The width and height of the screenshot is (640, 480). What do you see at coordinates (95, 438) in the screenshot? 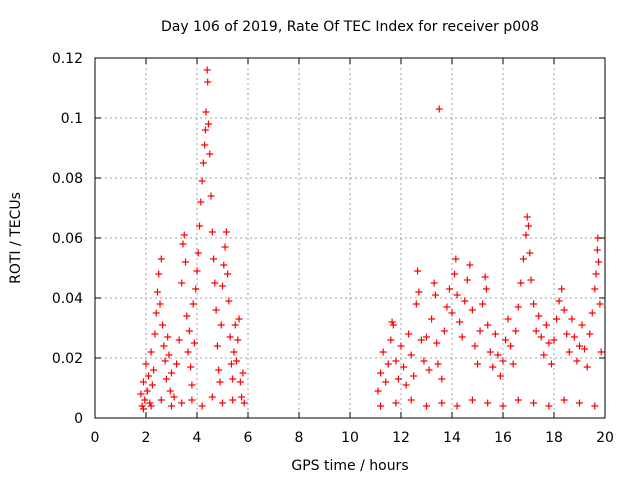
I see `x-tick-label: 0` at bounding box center [95, 438].